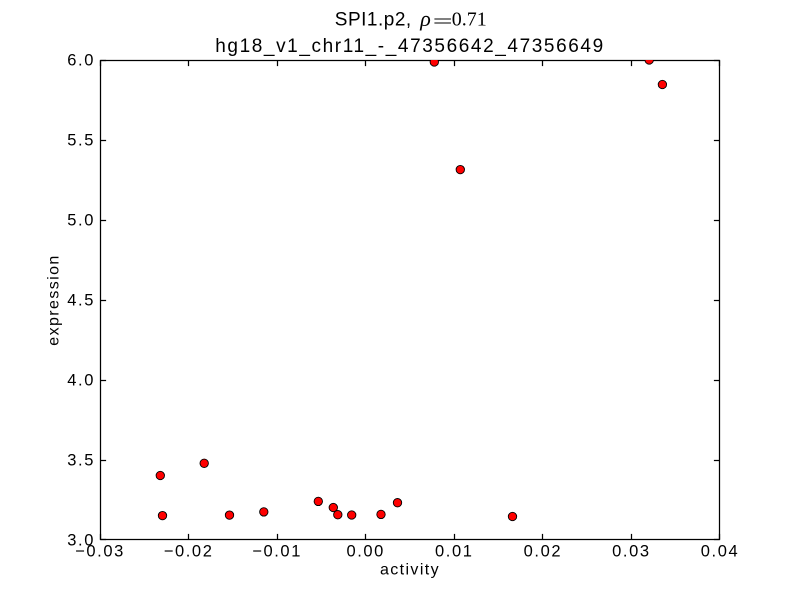  I want to click on svg-text: −0.01, so click(277, 552).